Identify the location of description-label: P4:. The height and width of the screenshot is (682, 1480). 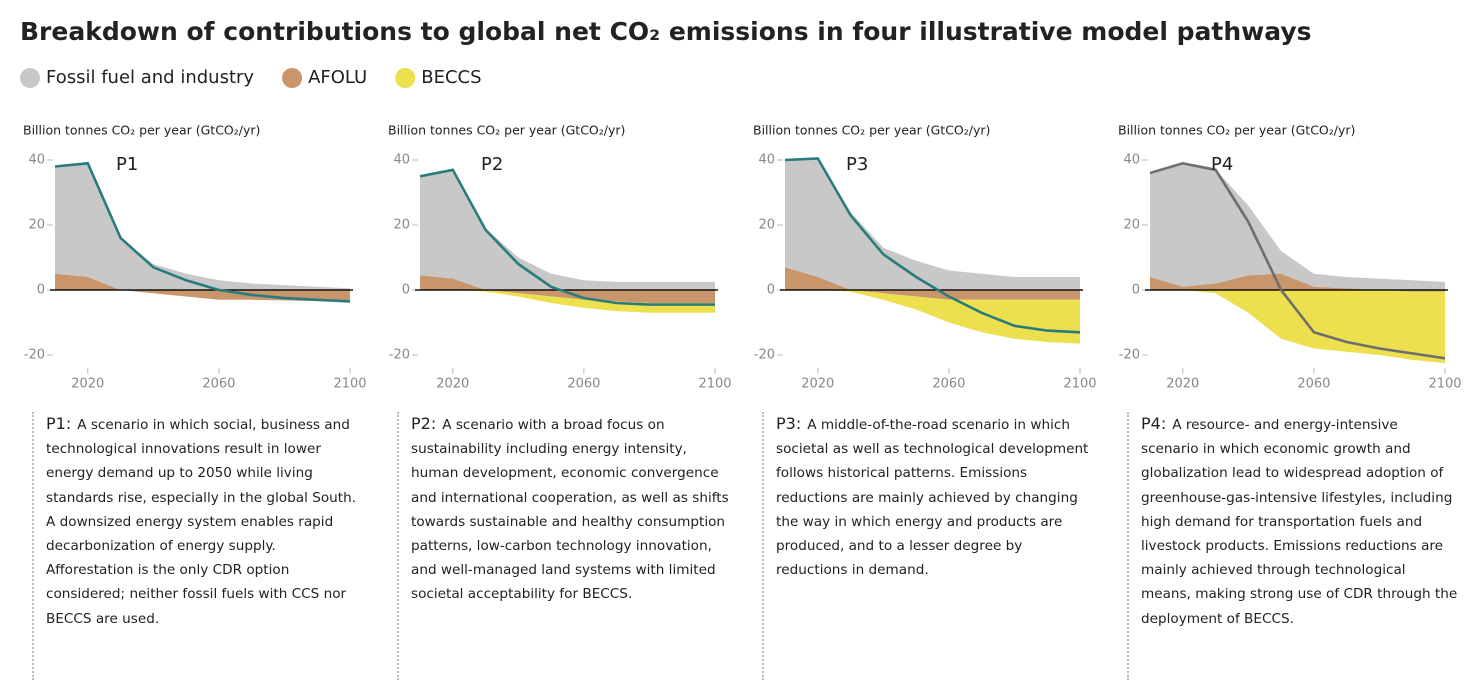
(1154, 423).